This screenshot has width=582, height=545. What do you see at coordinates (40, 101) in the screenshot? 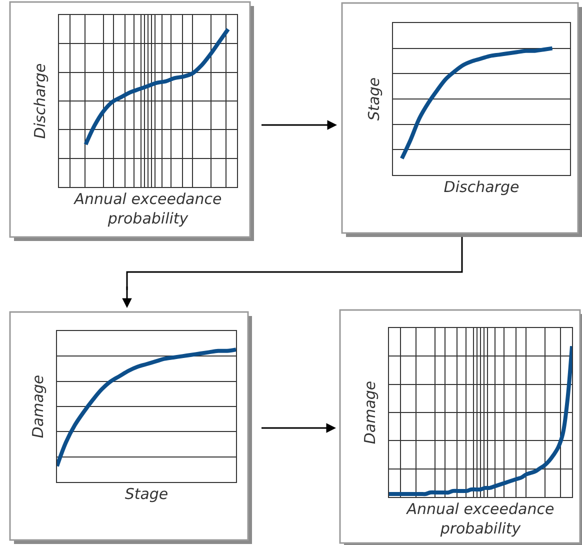
I see `y-axis-title: Discharge` at bounding box center [40, 101].